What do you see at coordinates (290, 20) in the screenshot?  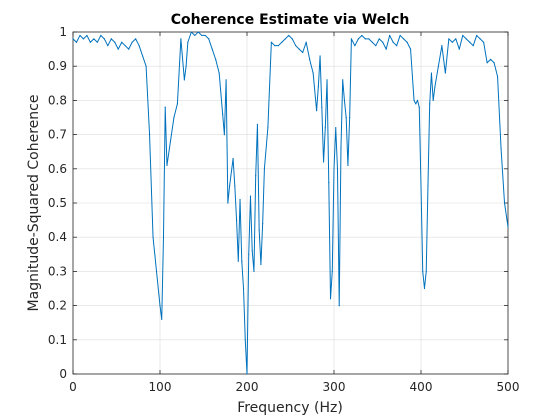 I see `chart-title: Coherence Estimate via Welch` at bounding box center [290, 20].